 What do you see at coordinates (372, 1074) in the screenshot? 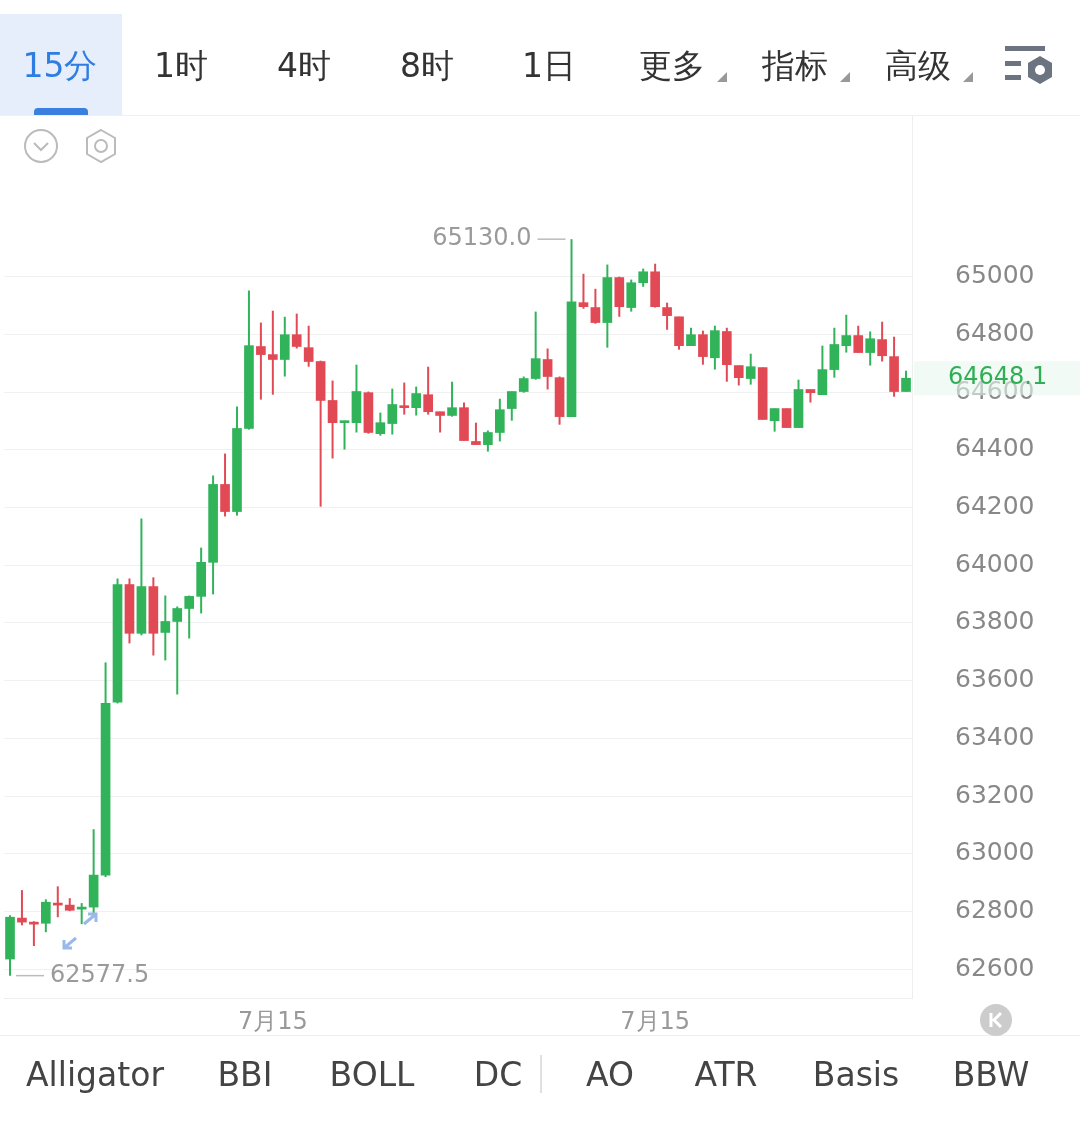
I see `text: BOLL` at bounding box center [372, 1074].